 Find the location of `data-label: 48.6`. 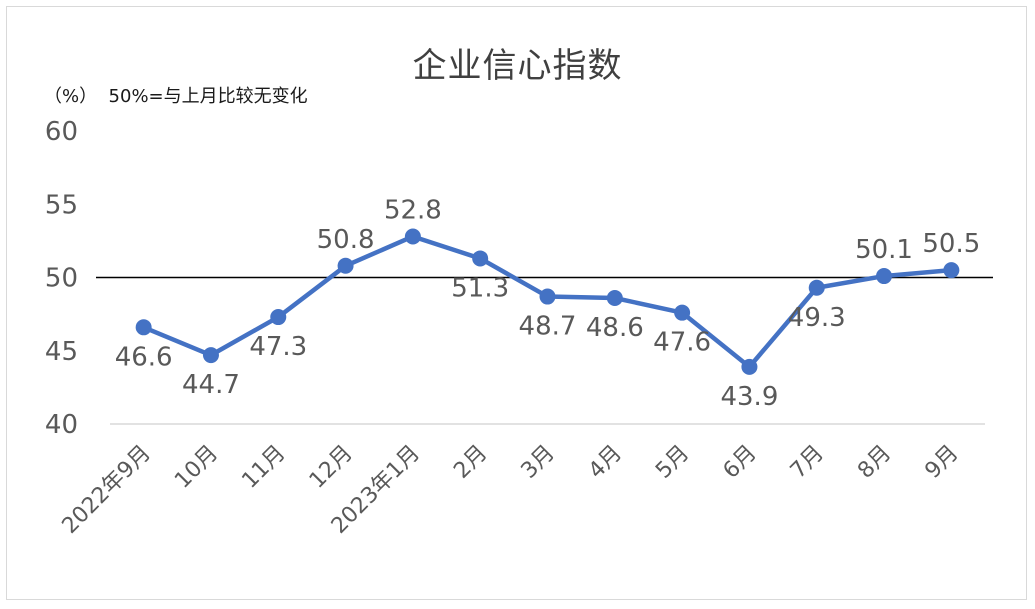

data-label: 48.6 is located at coordinates (615, 328).